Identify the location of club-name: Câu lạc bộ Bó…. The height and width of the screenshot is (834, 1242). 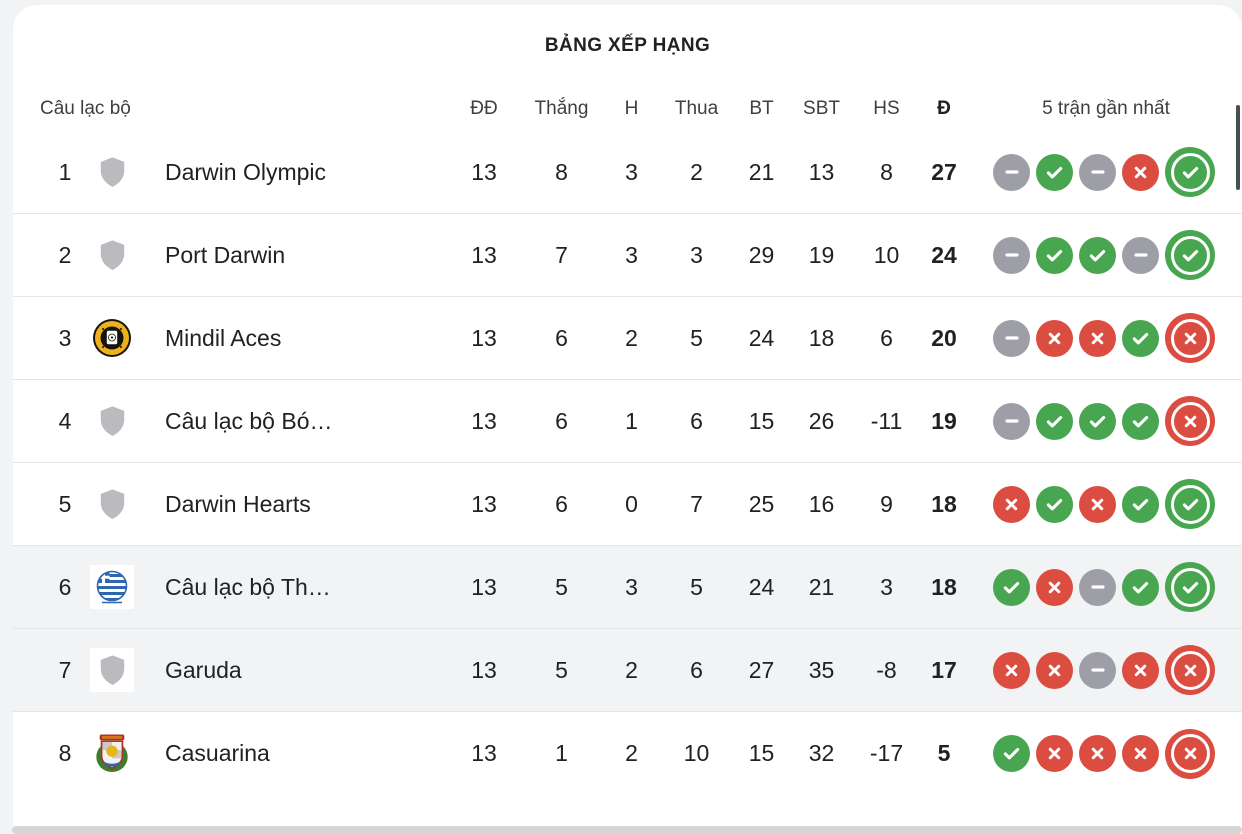
(249, 420).